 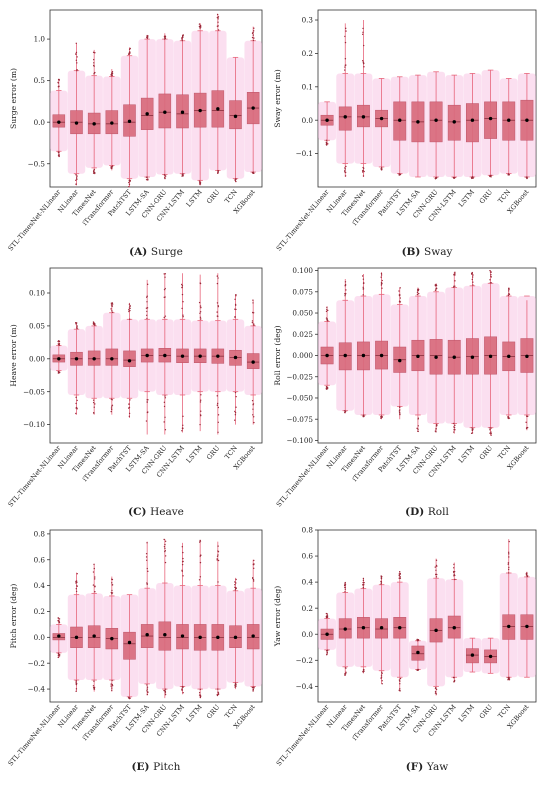 I want to click on box-body, so click(x=129, y=358).